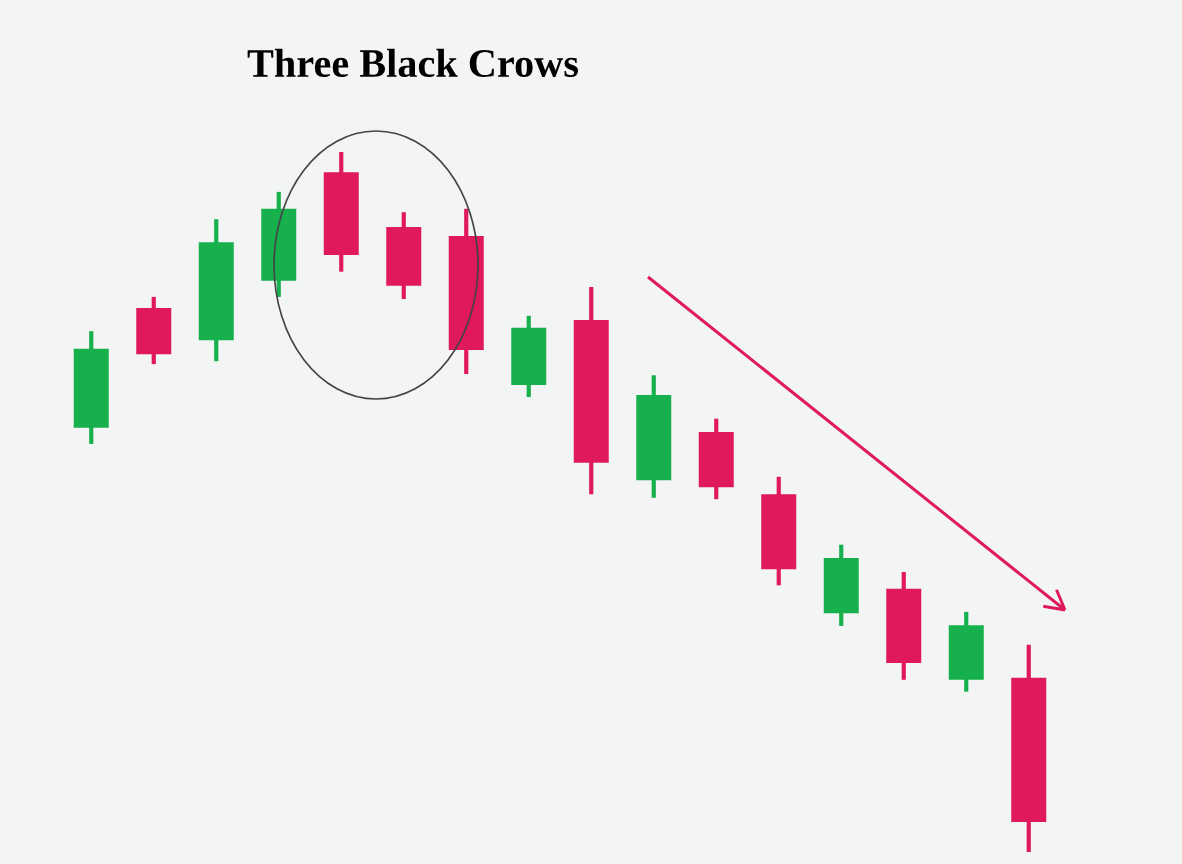 Image resolution: width=1182 pixels, height=864 pixels. I want to click on chart-title: Three Black Crows, so click(412, 63).